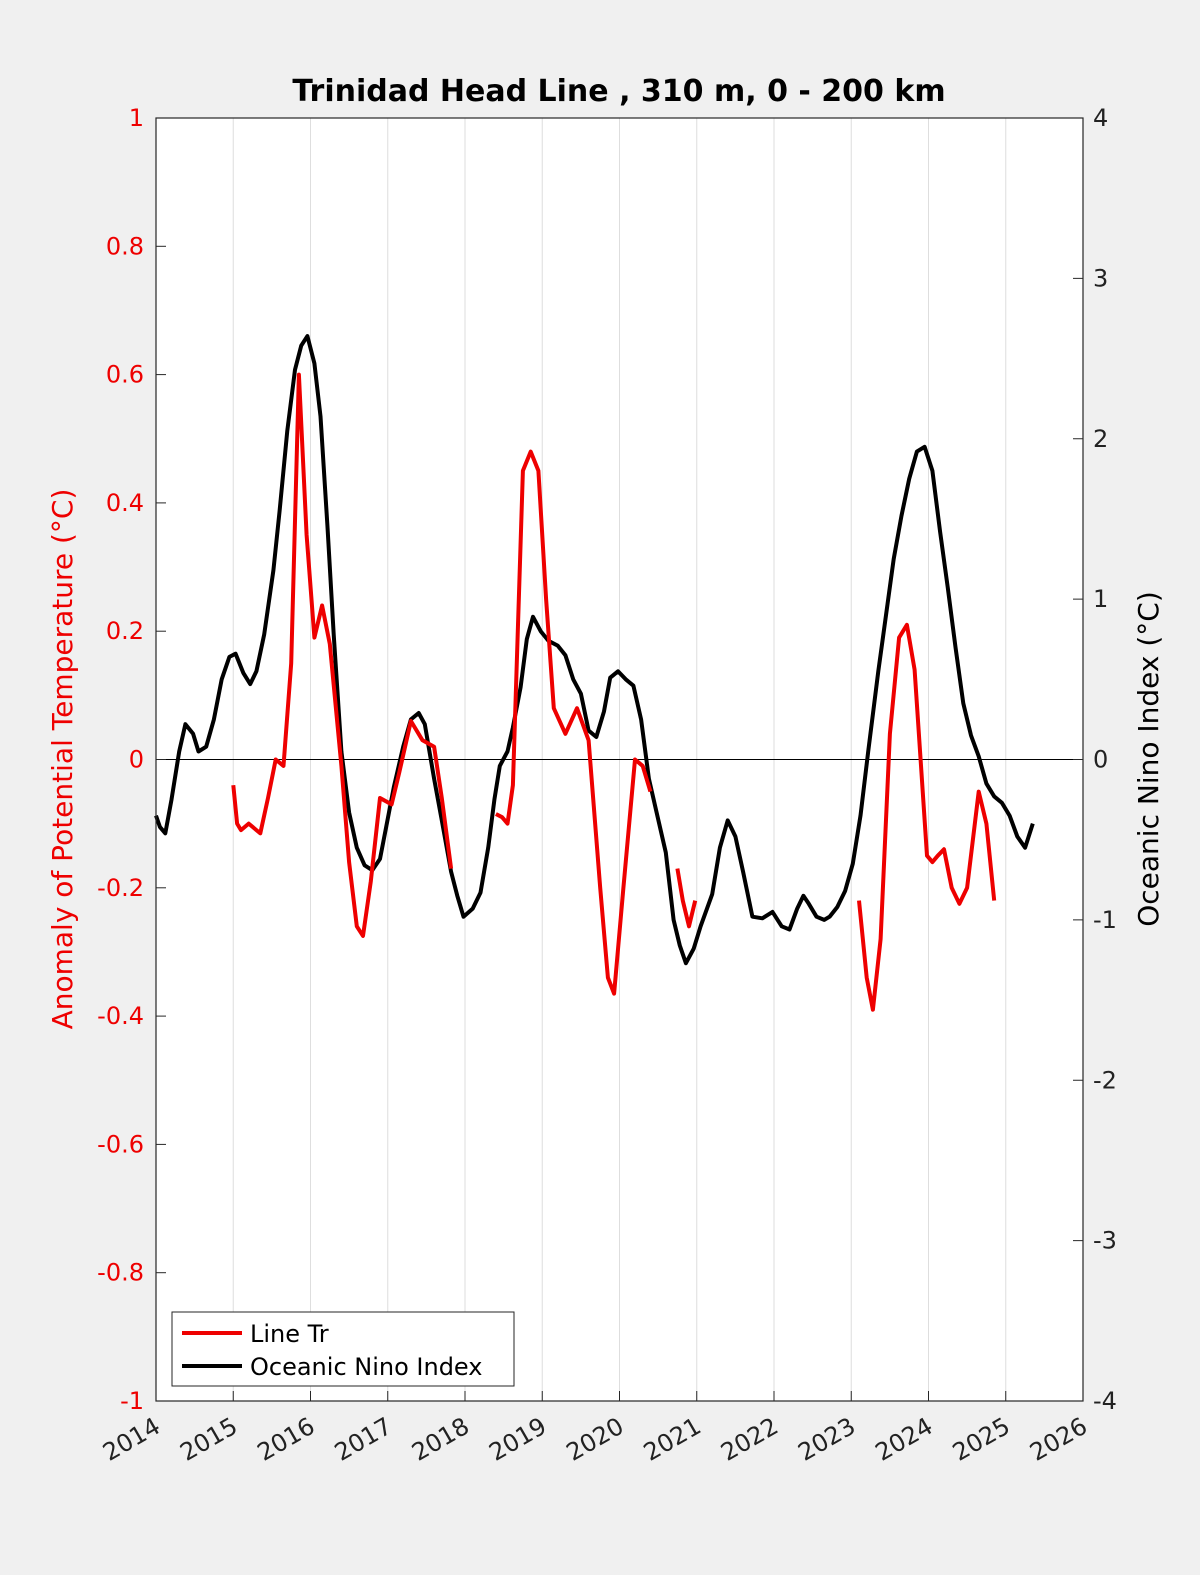 This screenshot has height=1575, width=1200. What do you see at coordinates (1100, 278) in the screenshot?
I see `right-tick-label: 3` at bounding box center [1100, 278].